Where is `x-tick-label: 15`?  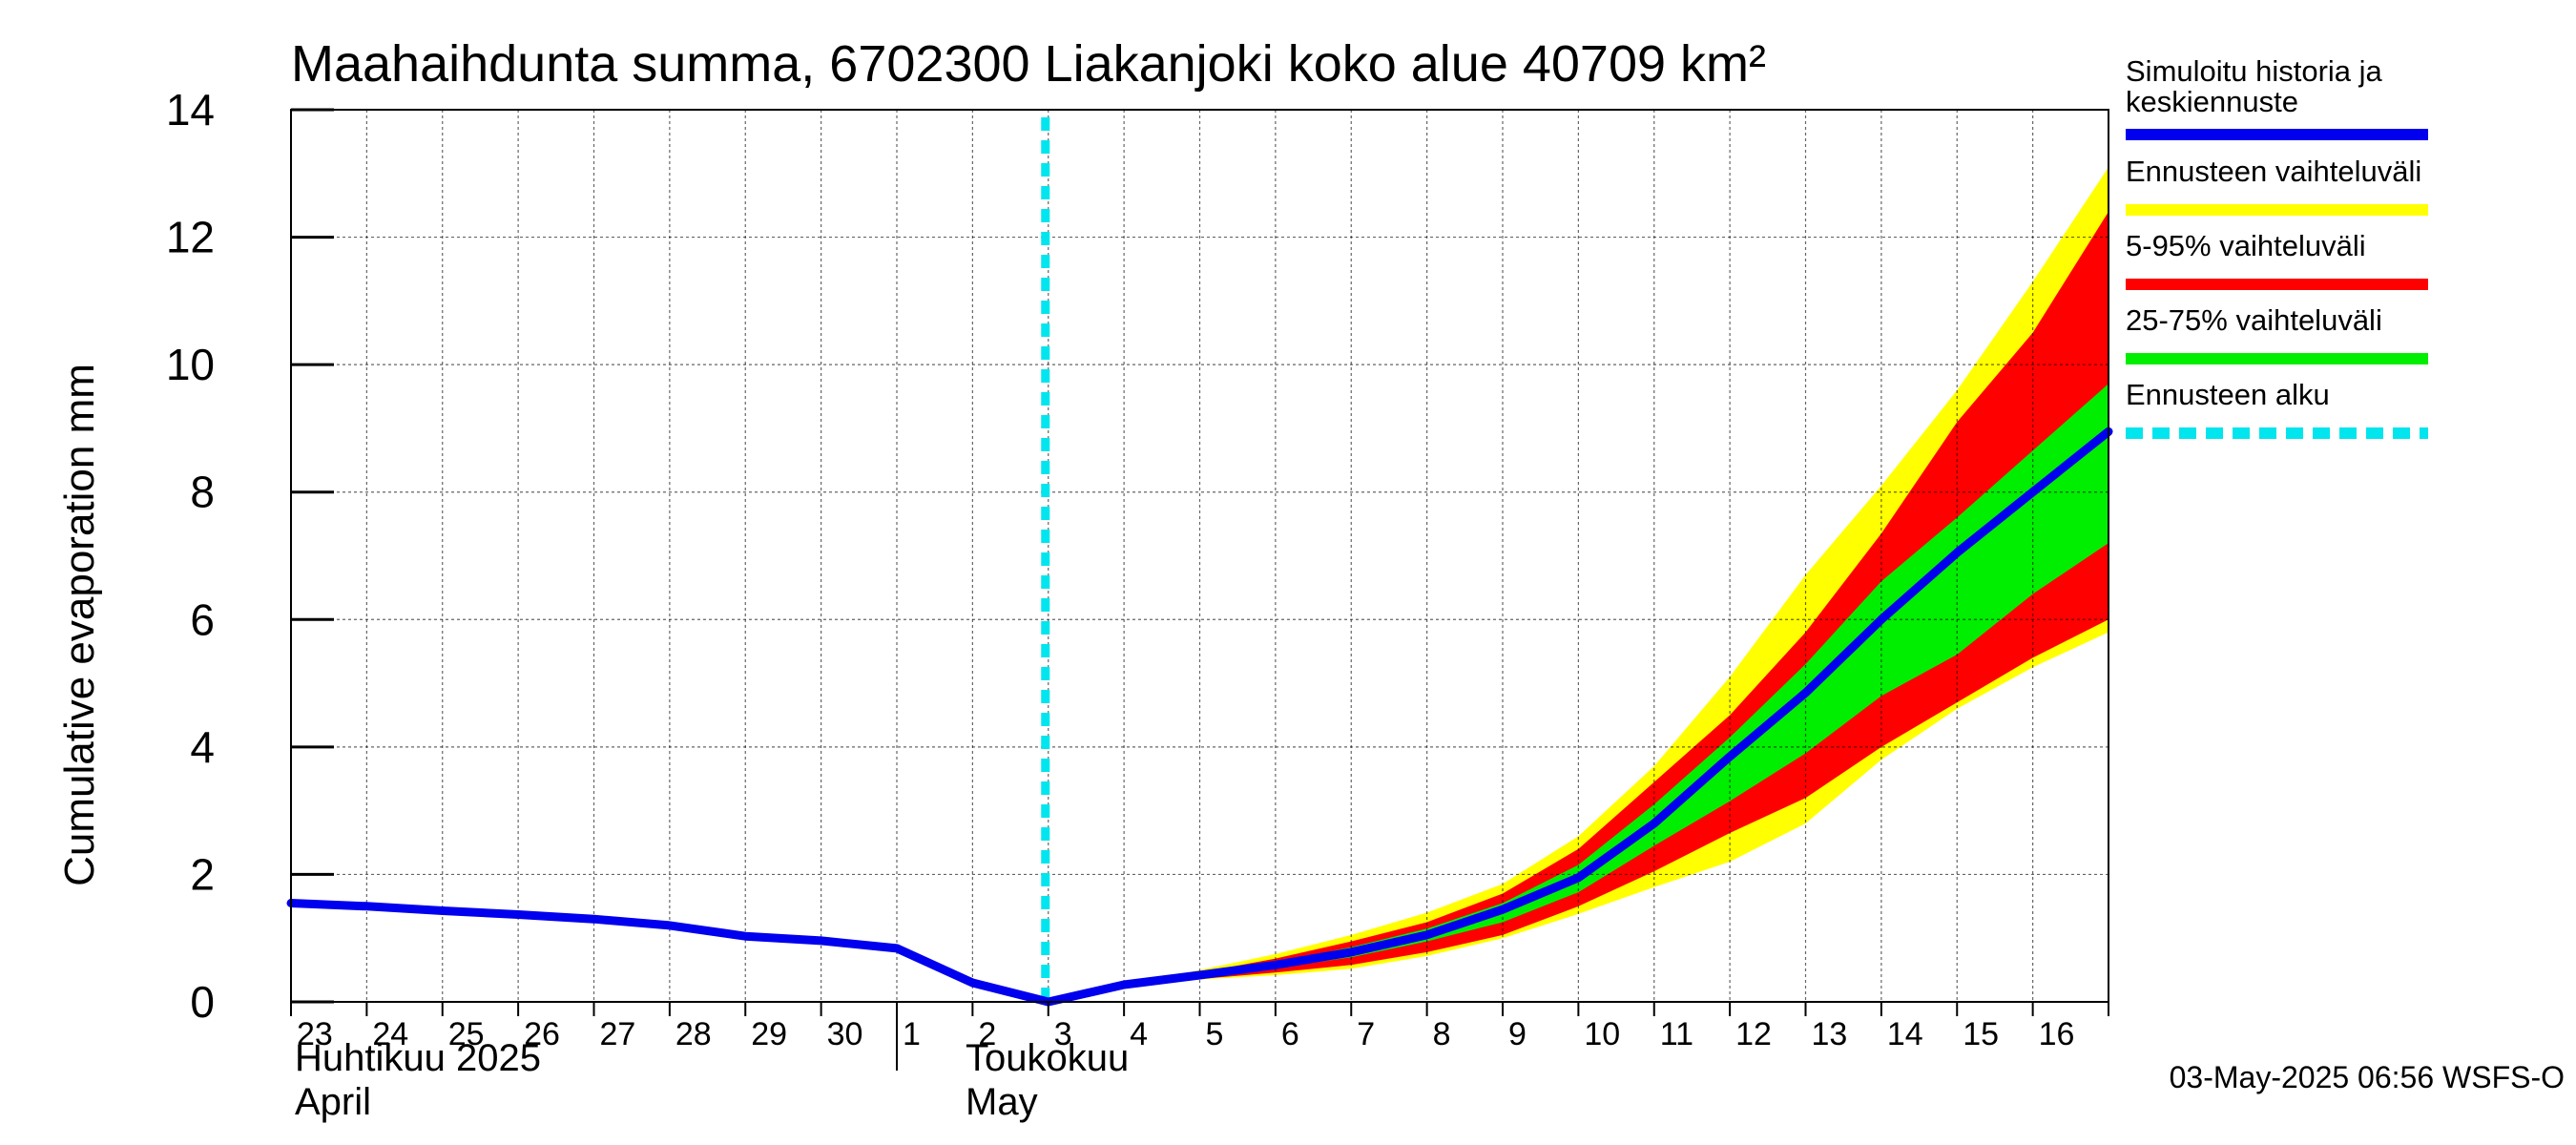
x-tick-label: 15 is located at coordinates (1981, 1034).